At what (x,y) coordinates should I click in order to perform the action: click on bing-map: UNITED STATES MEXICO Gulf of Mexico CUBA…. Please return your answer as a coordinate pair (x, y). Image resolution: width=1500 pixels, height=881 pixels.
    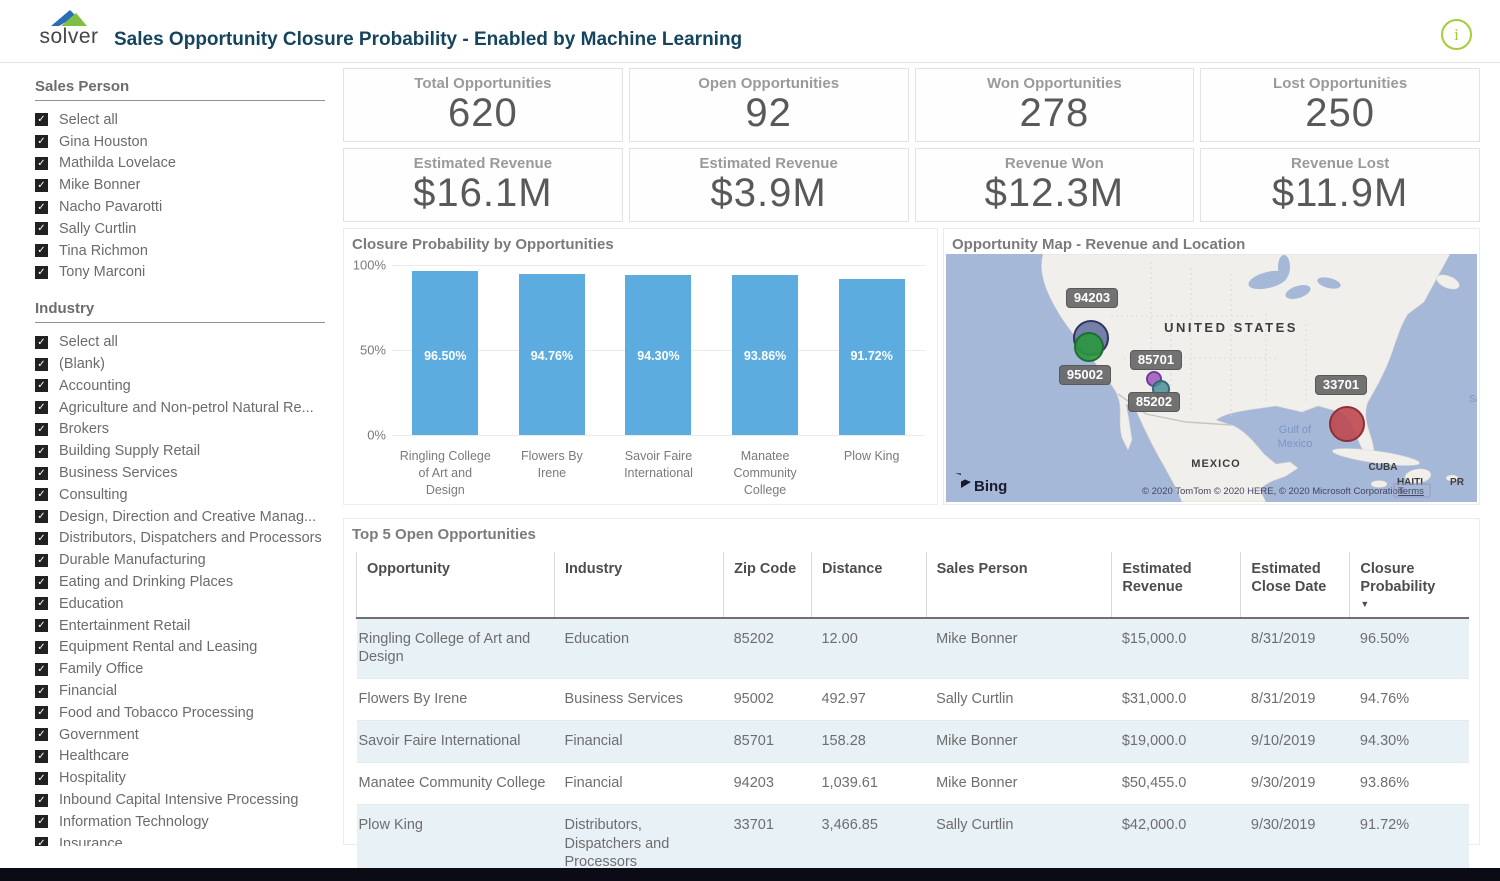
    Looking at the image, I should click on (1211, 378).